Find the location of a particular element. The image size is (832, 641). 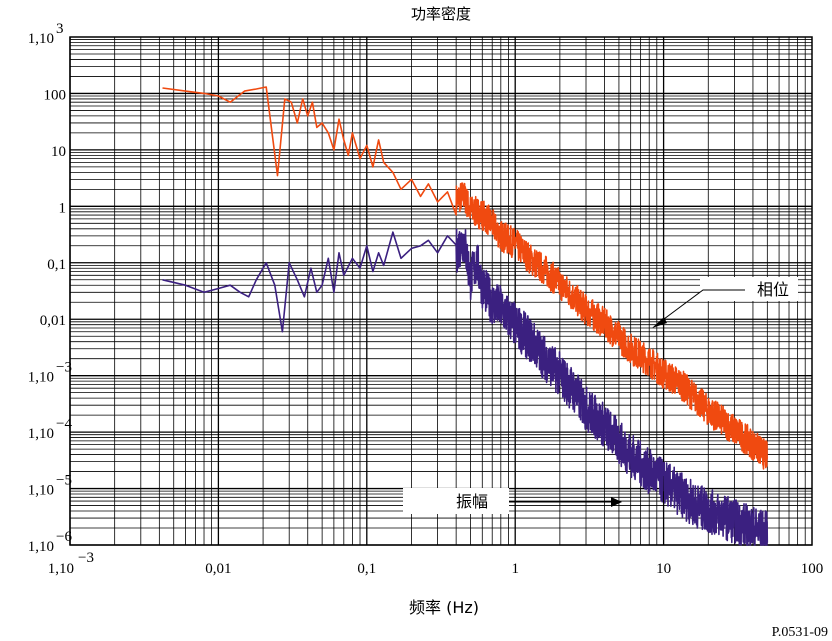

x-tick-label: 1,10 is located at coordinates (61, 569).